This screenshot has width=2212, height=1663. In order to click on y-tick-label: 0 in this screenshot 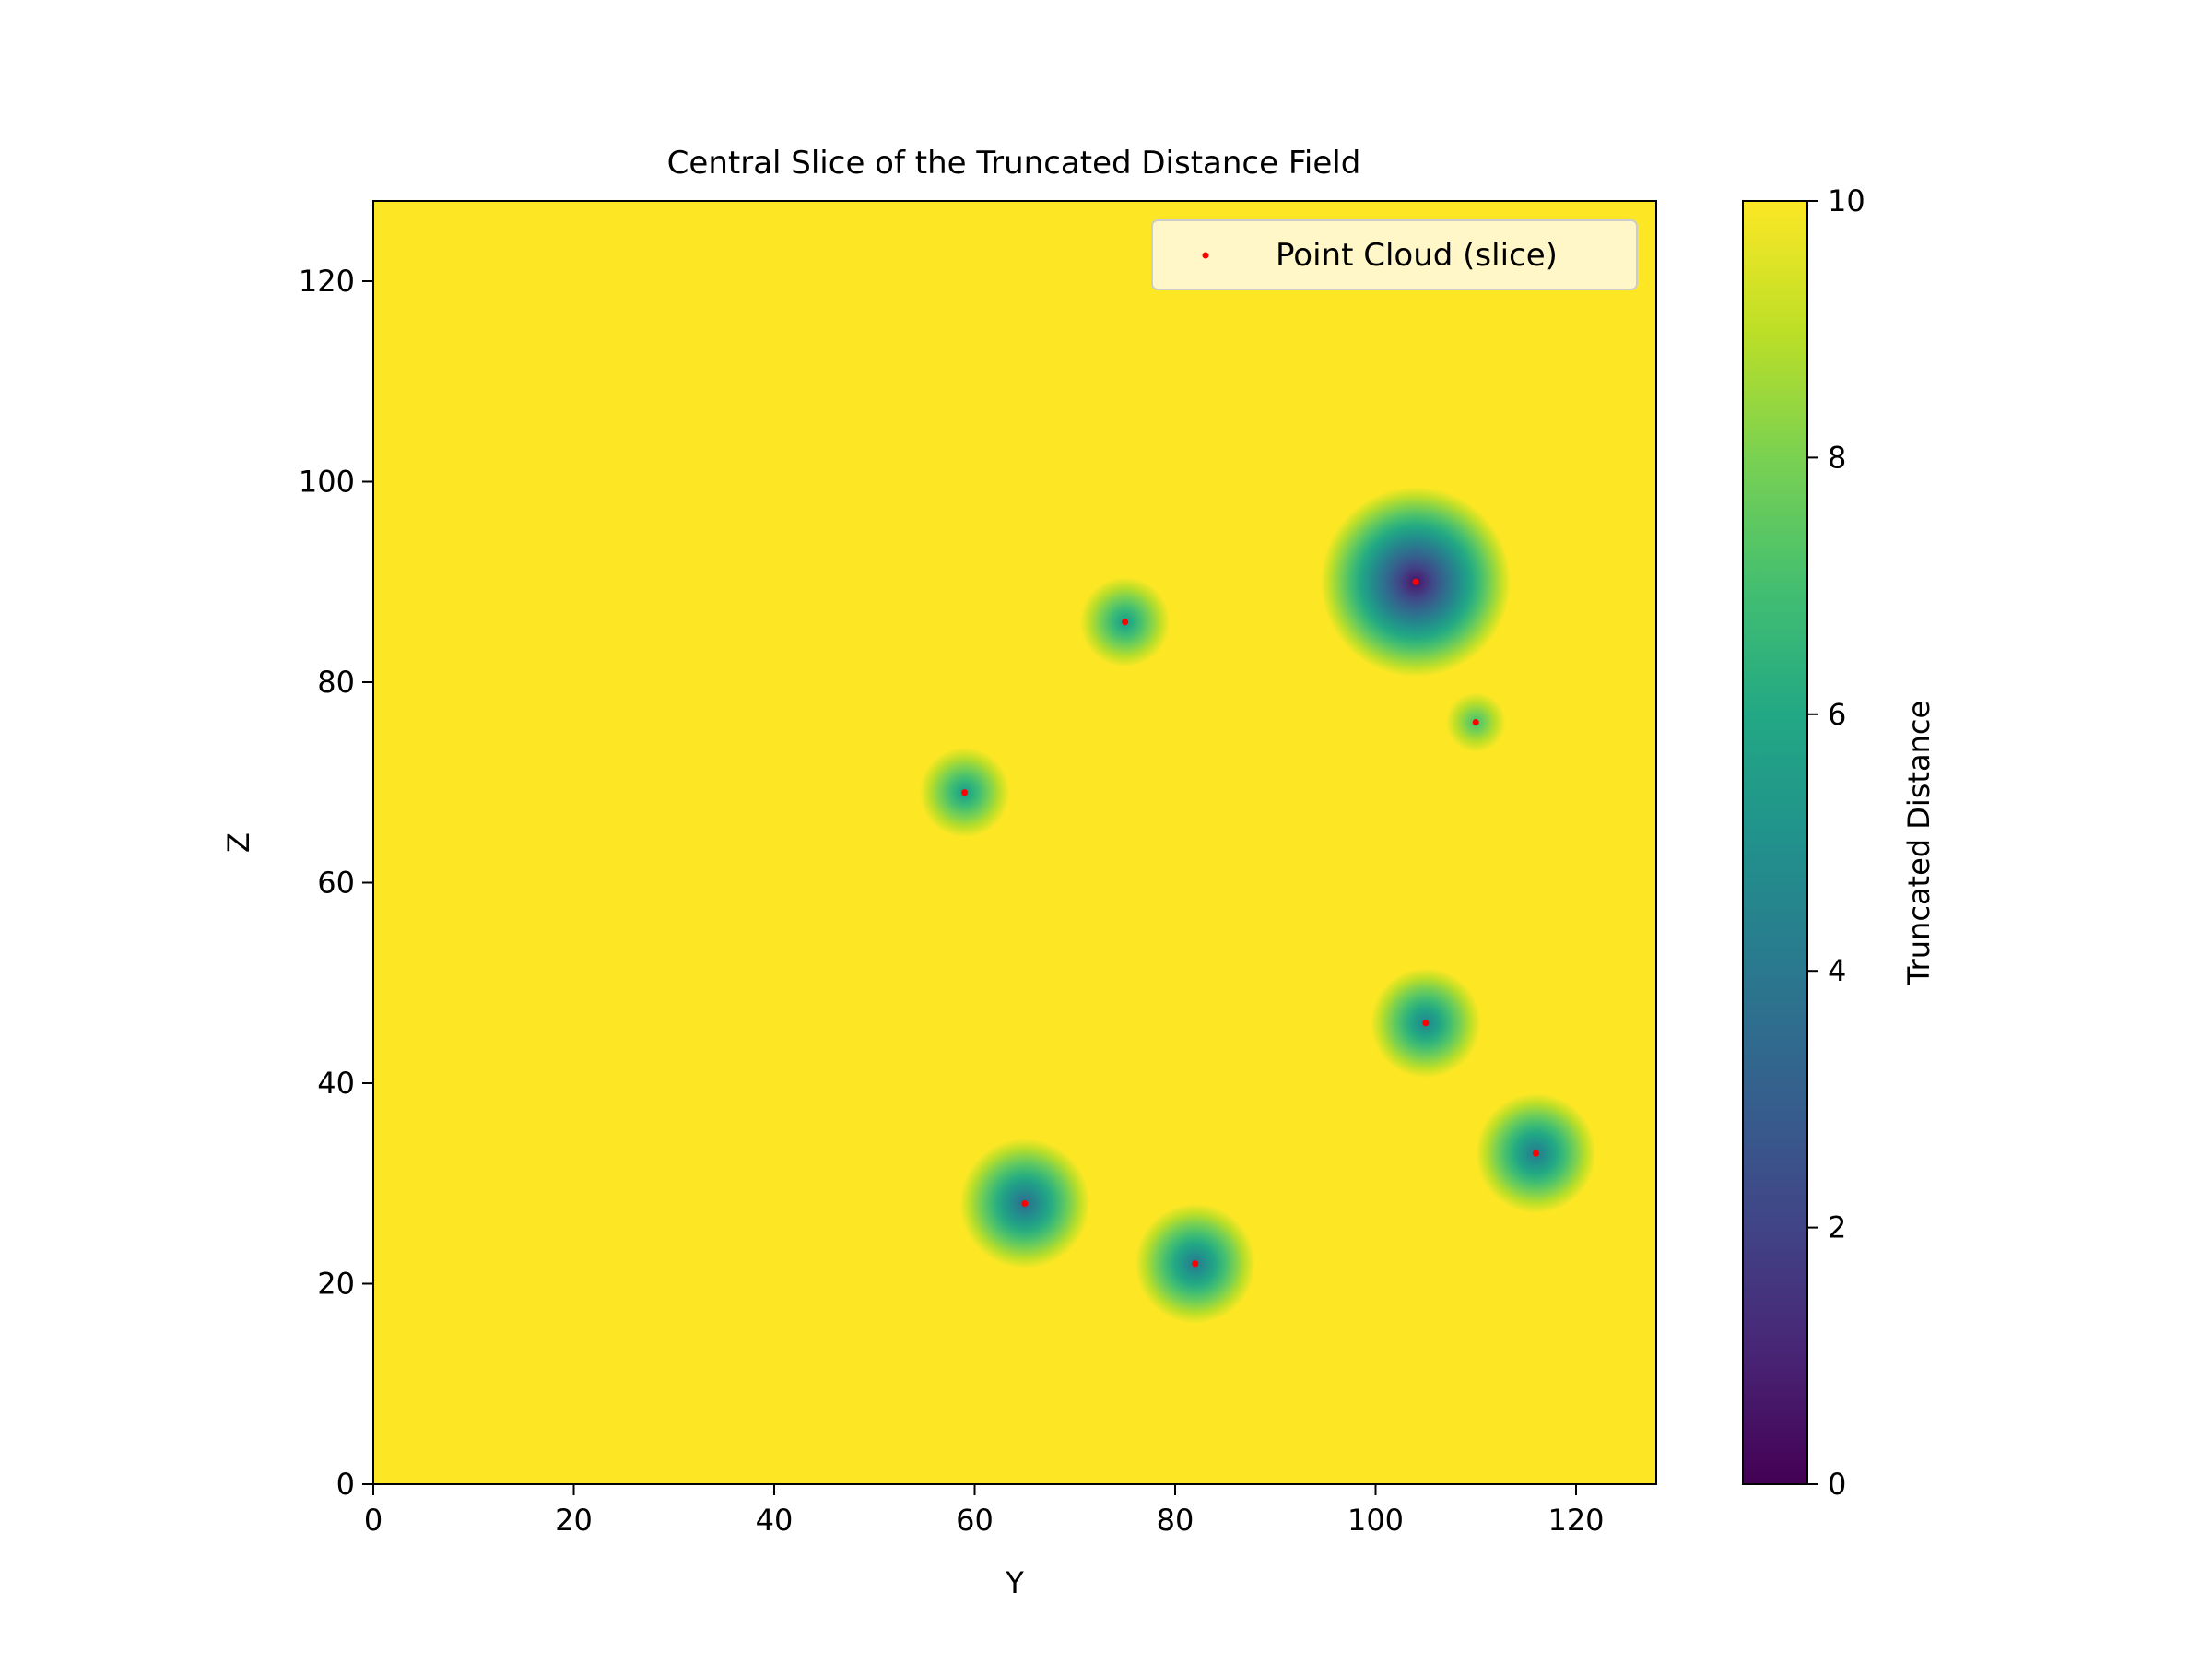, I will do `click(345, 1484)`.